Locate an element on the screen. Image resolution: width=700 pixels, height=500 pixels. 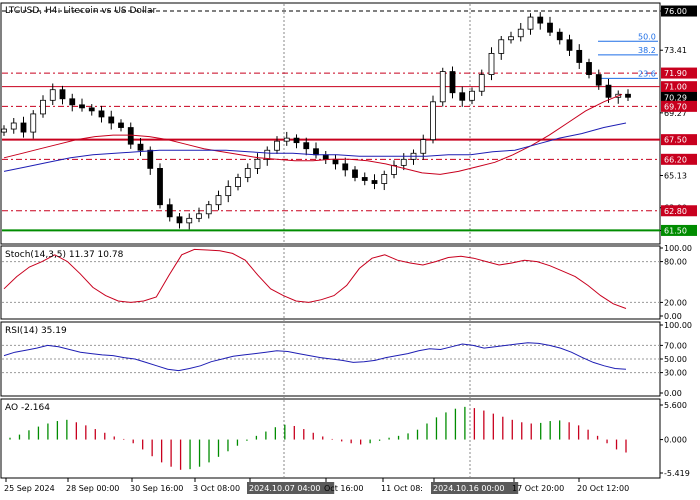
price-y-tick-label-2: 69.27 is located at coordinates (675, 113).